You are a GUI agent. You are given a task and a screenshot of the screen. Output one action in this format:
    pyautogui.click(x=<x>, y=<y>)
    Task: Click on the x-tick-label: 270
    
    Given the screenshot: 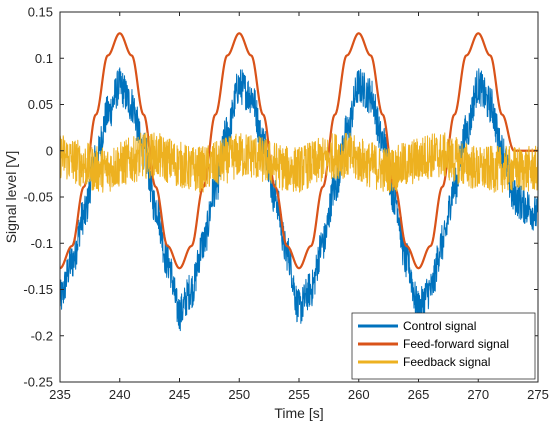 What is the action you would take?
    pyautogui.click(x=478, y=394)
    